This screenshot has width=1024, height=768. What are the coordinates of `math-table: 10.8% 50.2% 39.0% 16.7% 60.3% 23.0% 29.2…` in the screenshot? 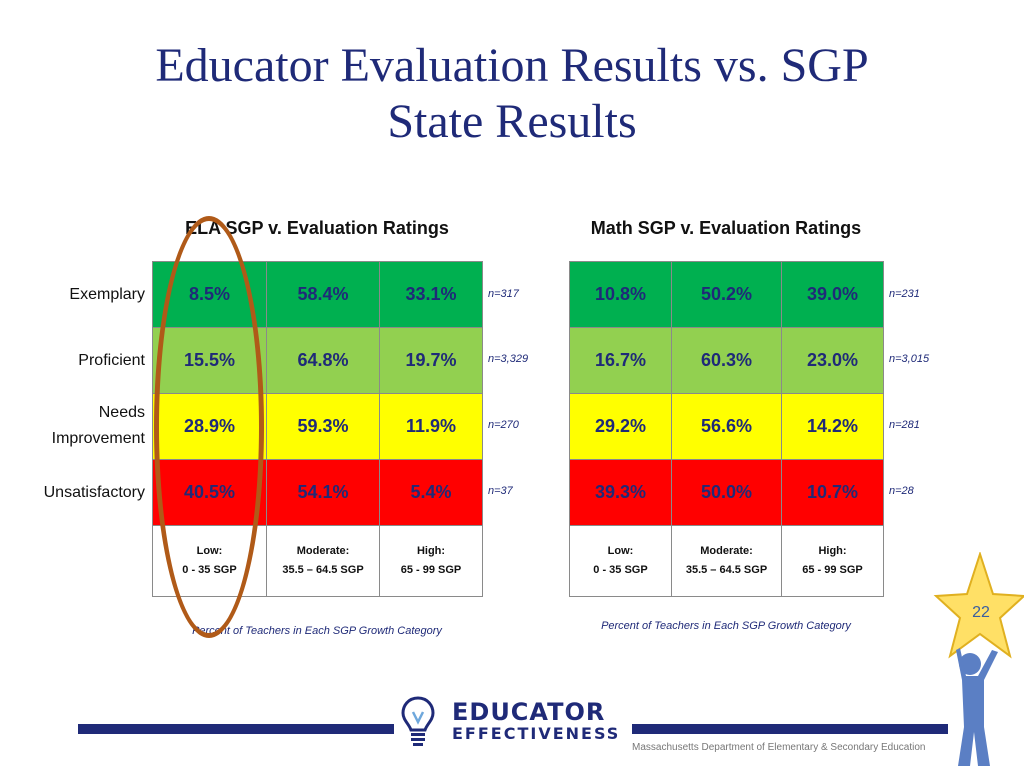 It's located at (726, 429).